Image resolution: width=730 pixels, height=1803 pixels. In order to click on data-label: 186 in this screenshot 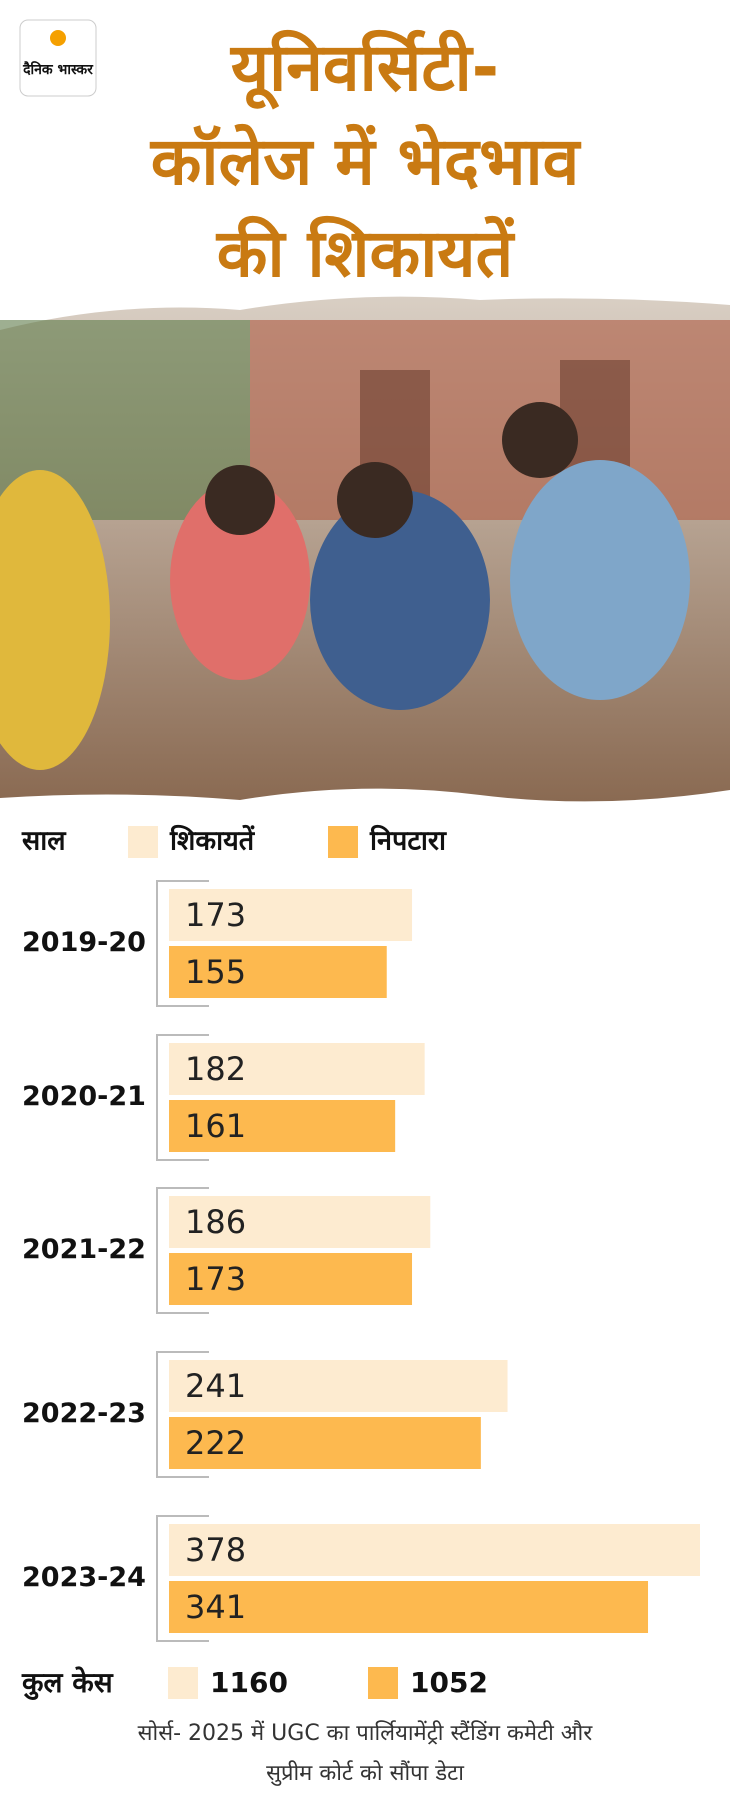, I will do `click(215, 1222)`.